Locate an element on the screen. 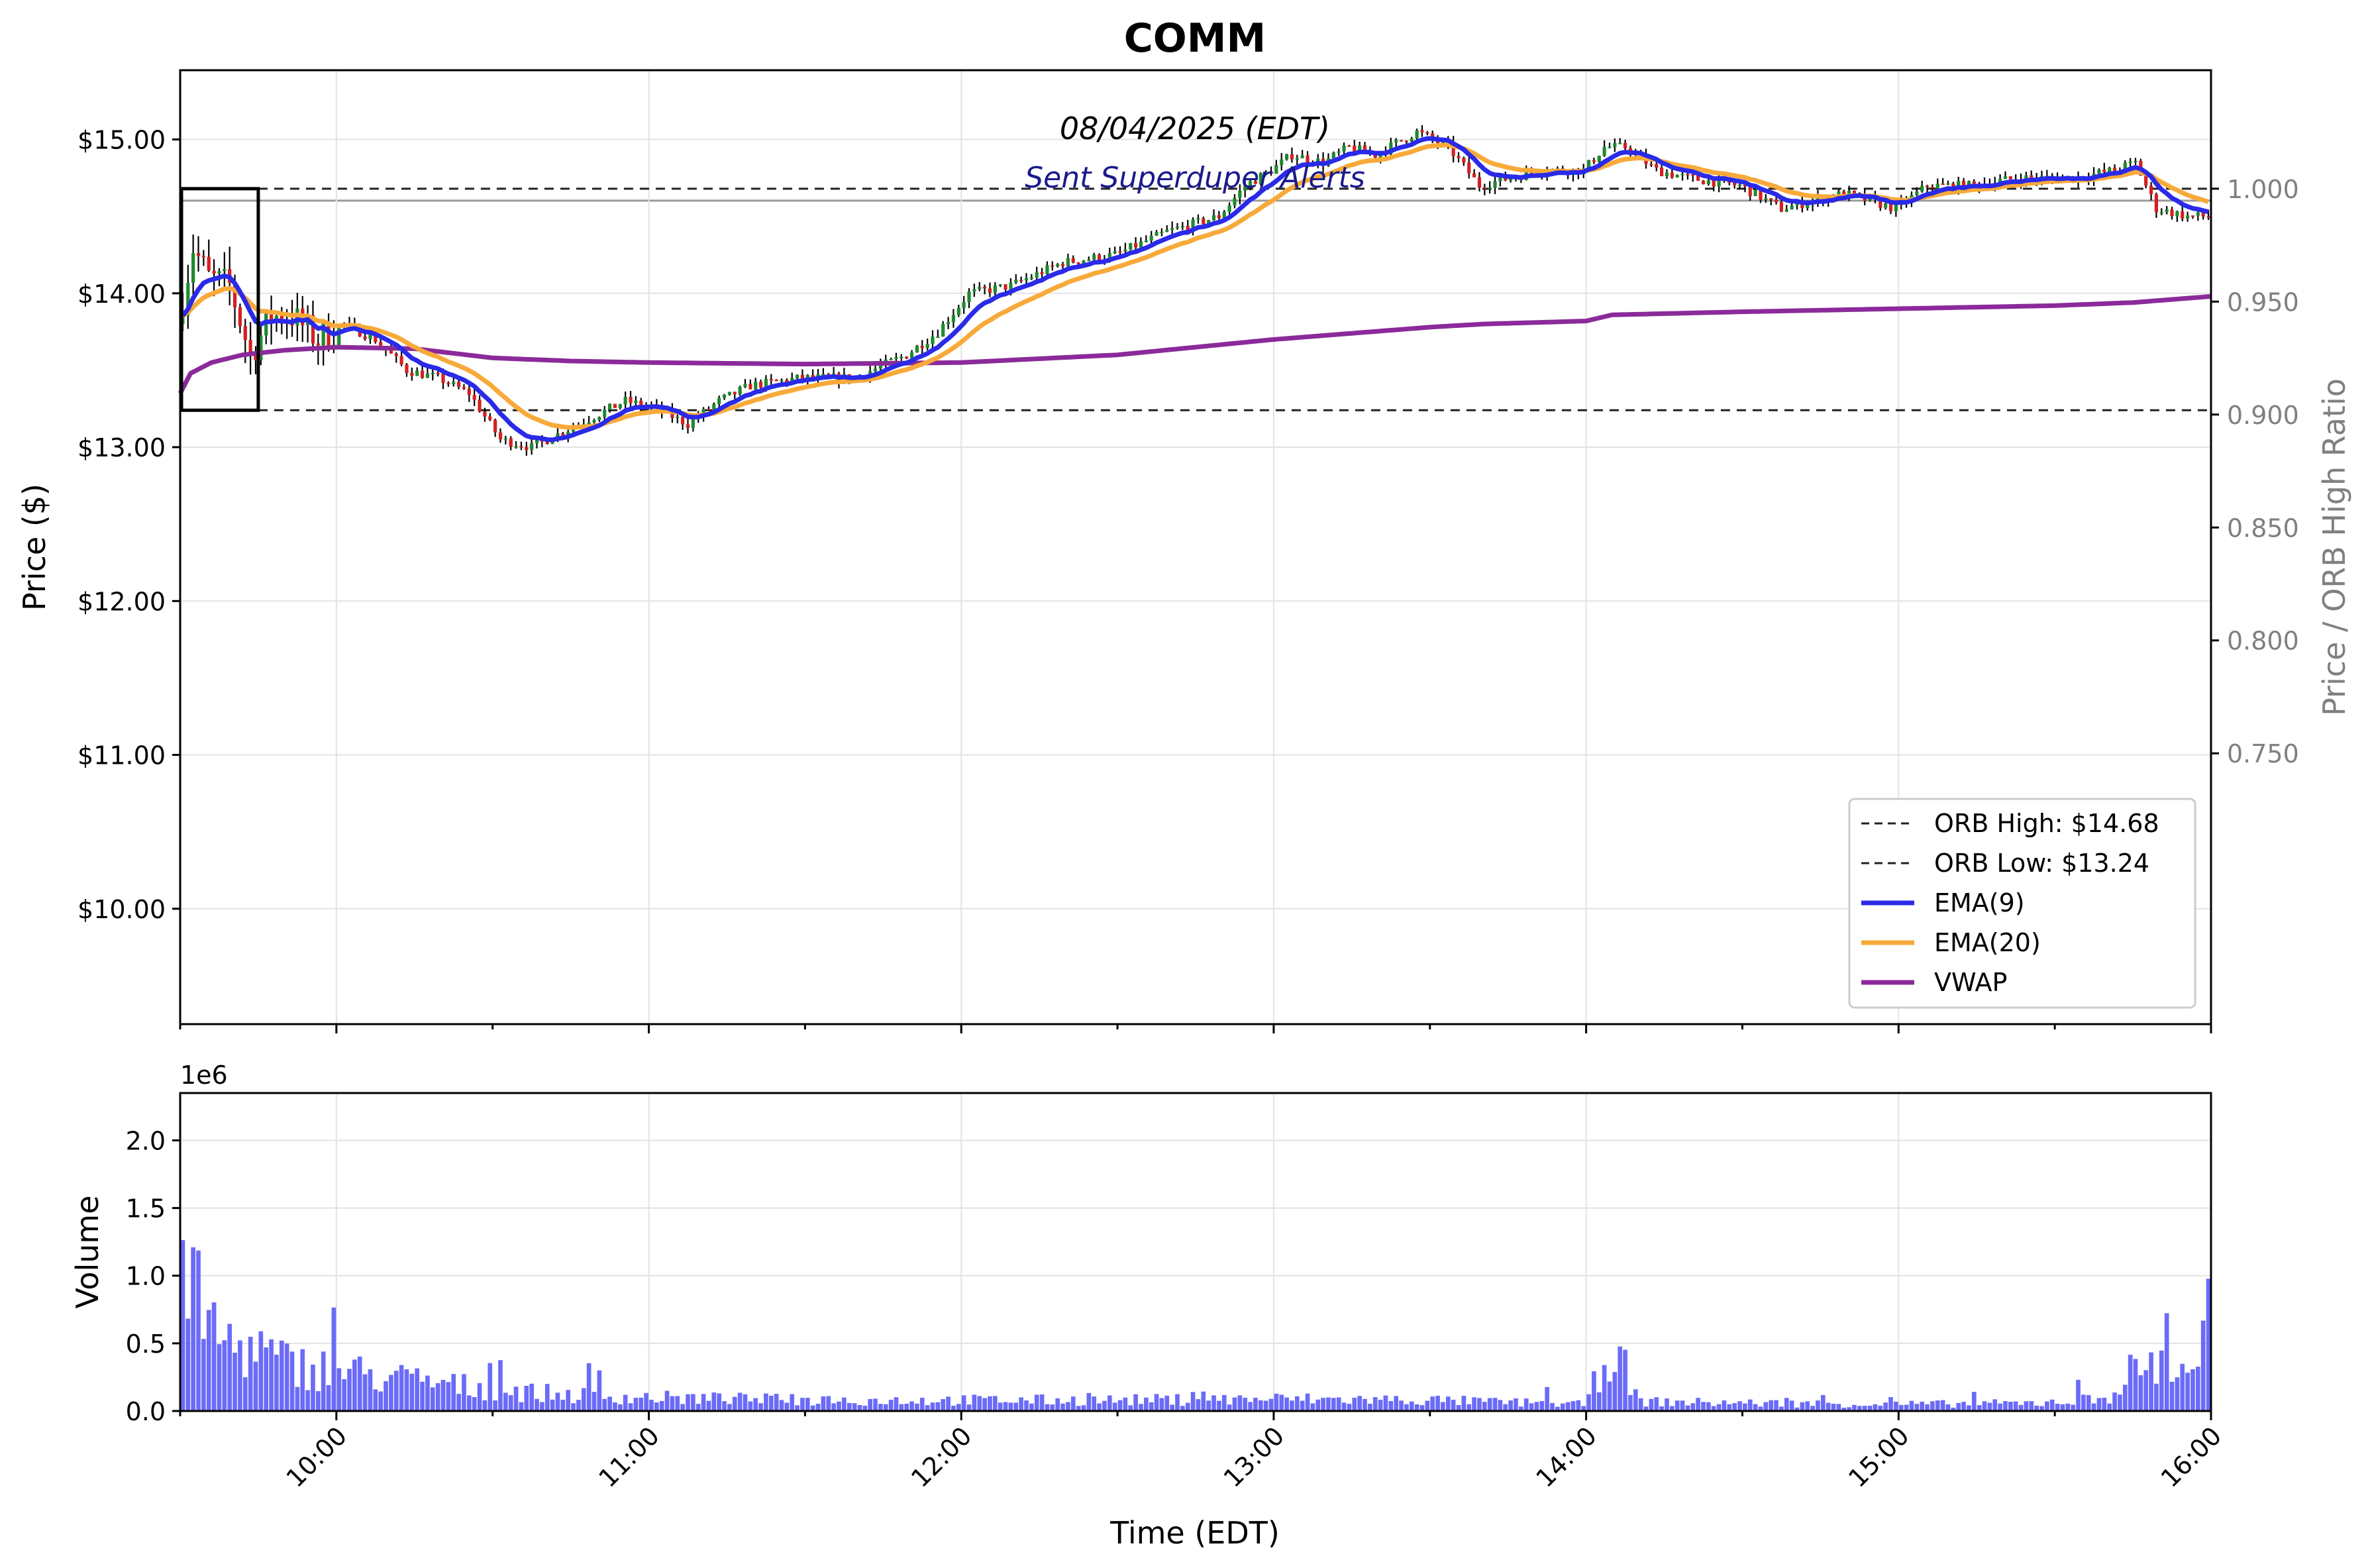 The image size is (2368, 1568). ratio-axis-label: Price / ORB High Ratio is located at coordinates (2334, 547).